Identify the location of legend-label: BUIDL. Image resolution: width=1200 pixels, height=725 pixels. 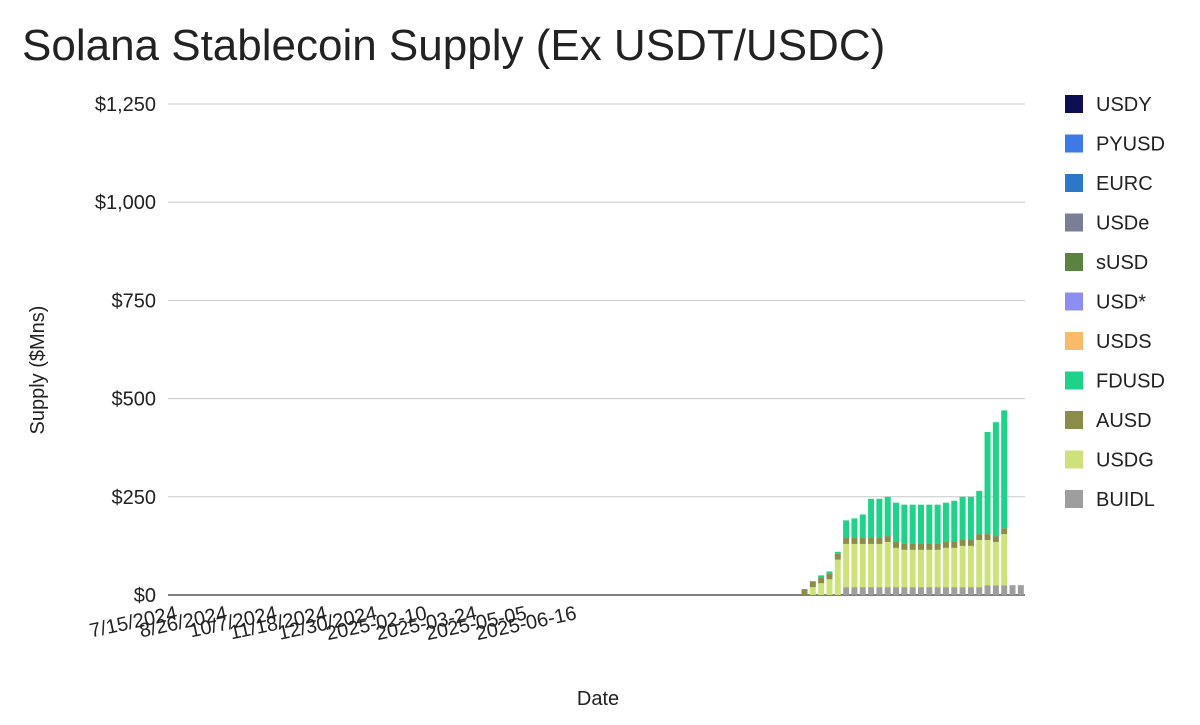
(1125, 500).